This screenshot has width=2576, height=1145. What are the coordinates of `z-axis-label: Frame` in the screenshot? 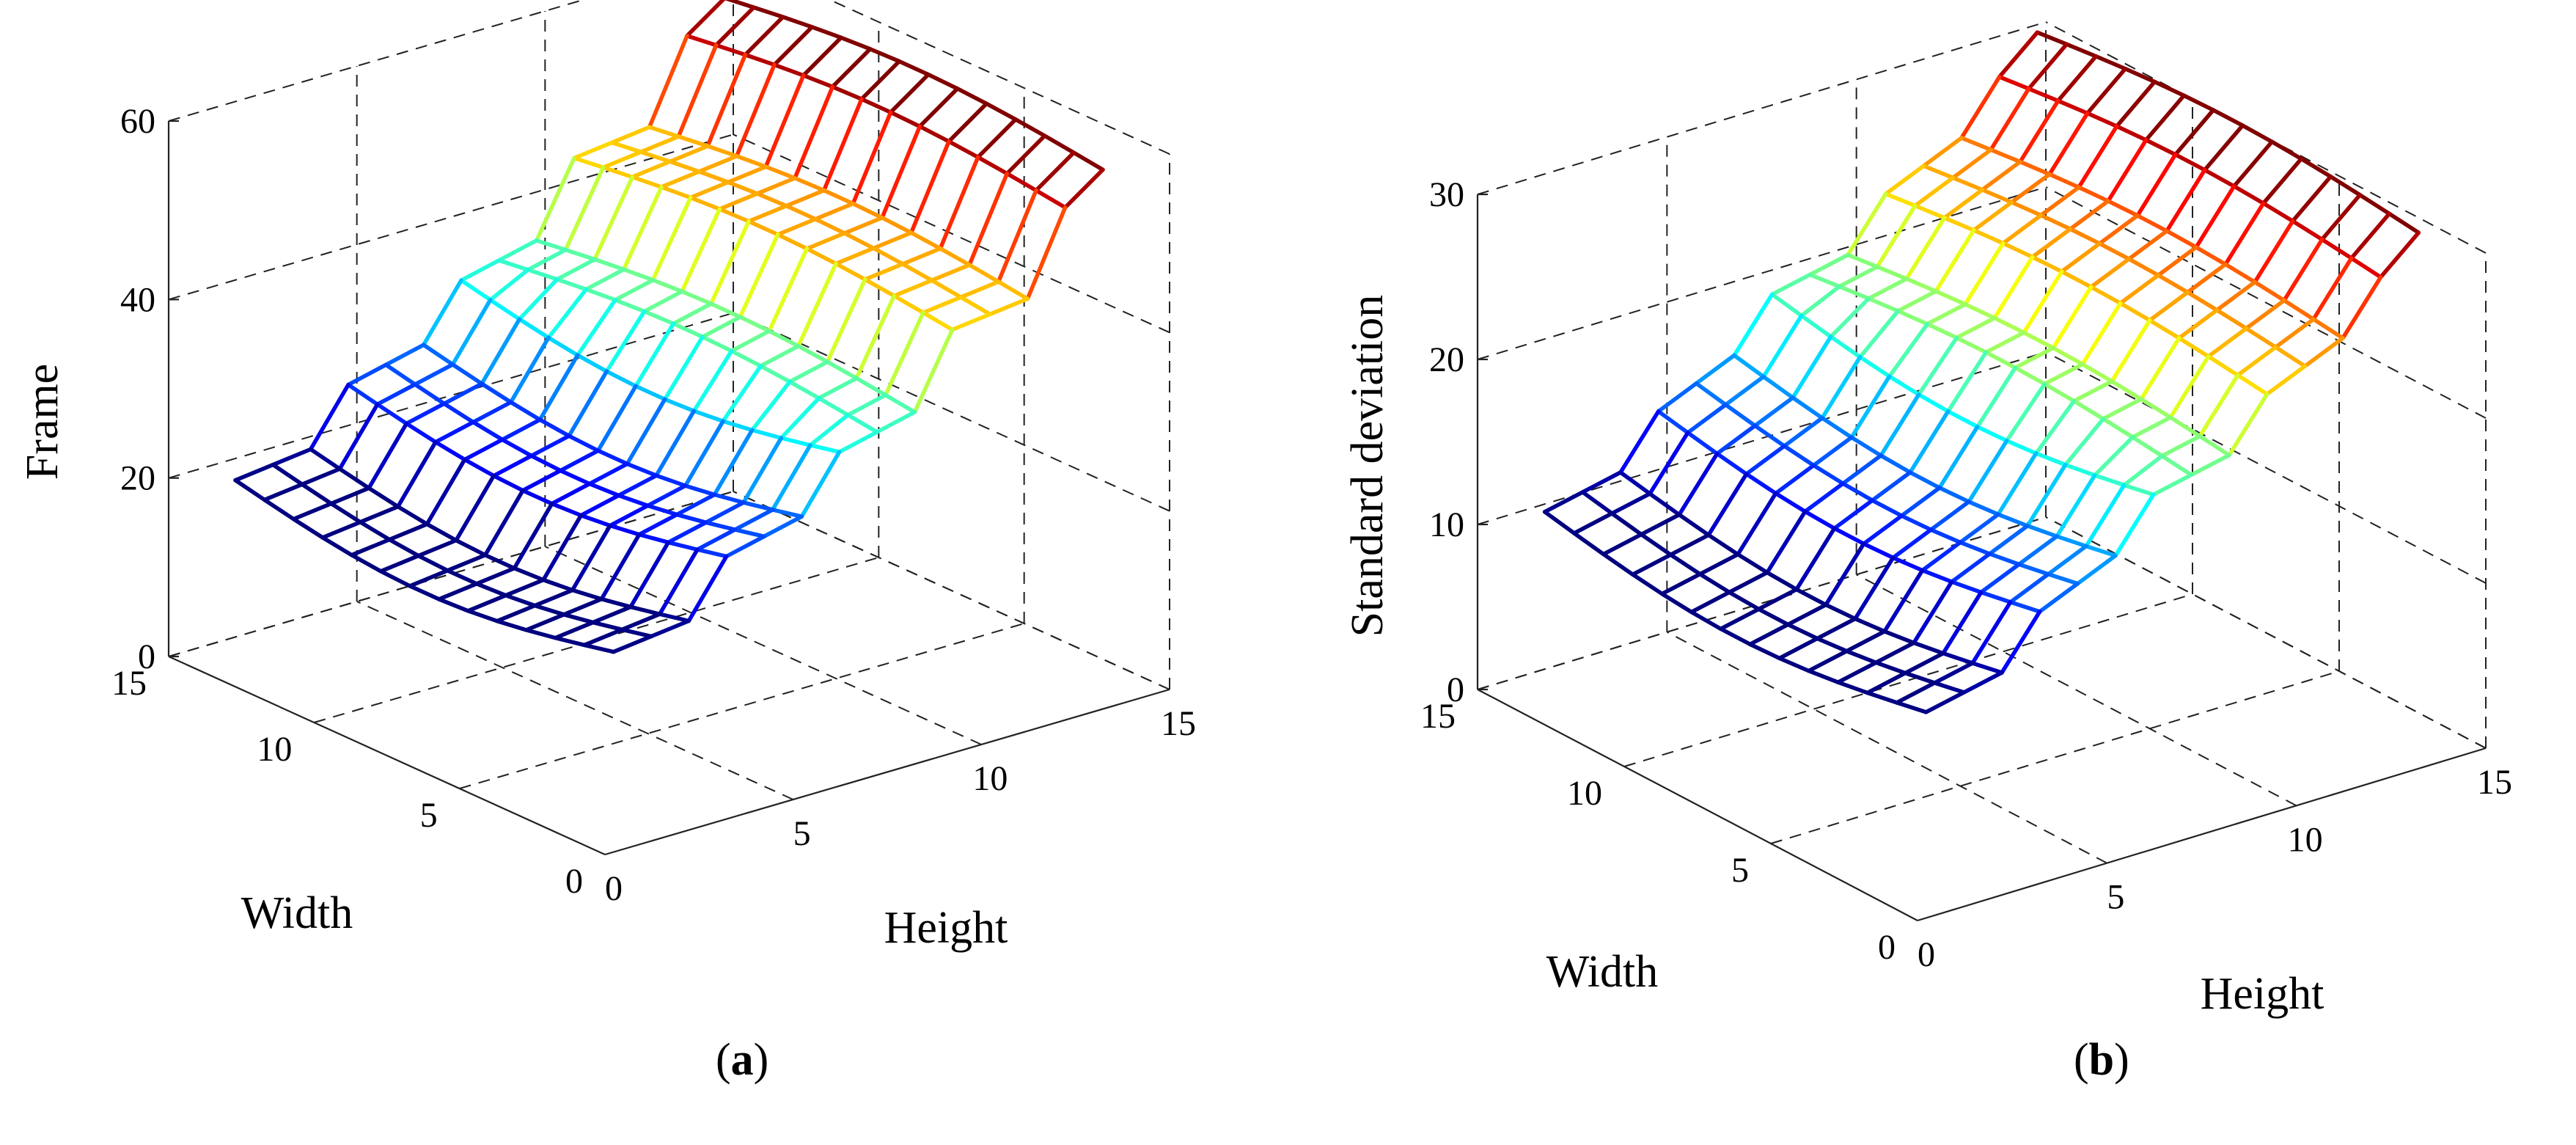 It's located at (42, 422).